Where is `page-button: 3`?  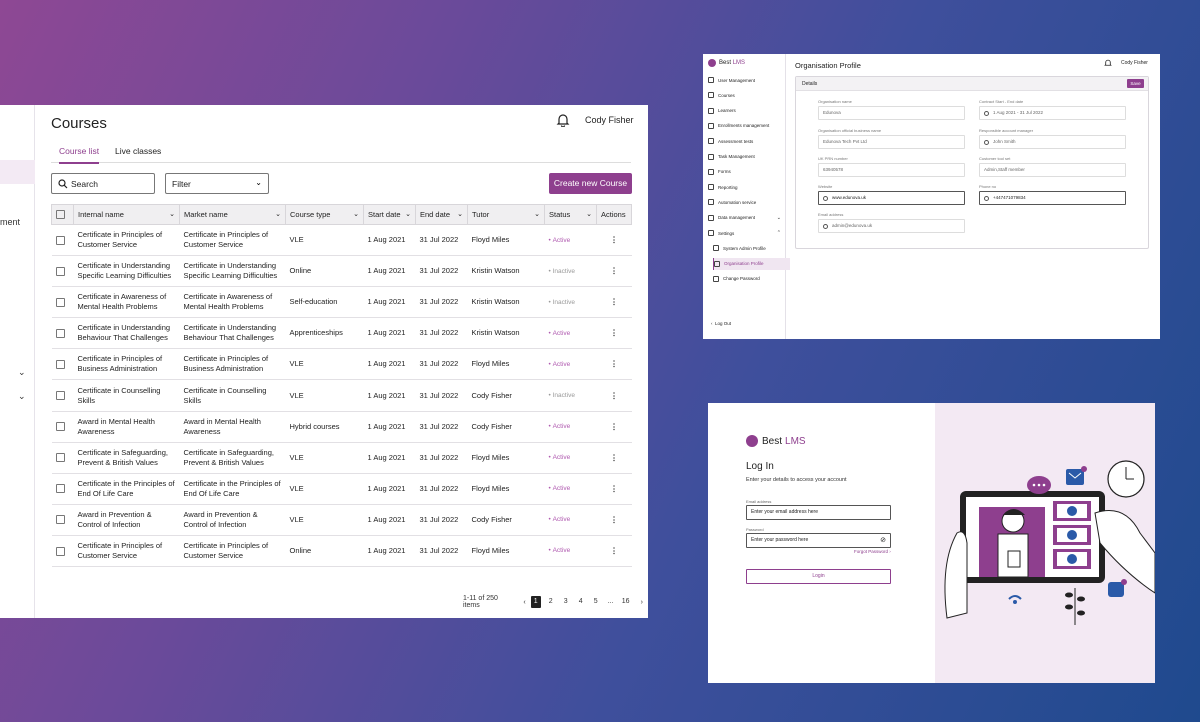
page-button: 3 is located at coordinates (565, 601).